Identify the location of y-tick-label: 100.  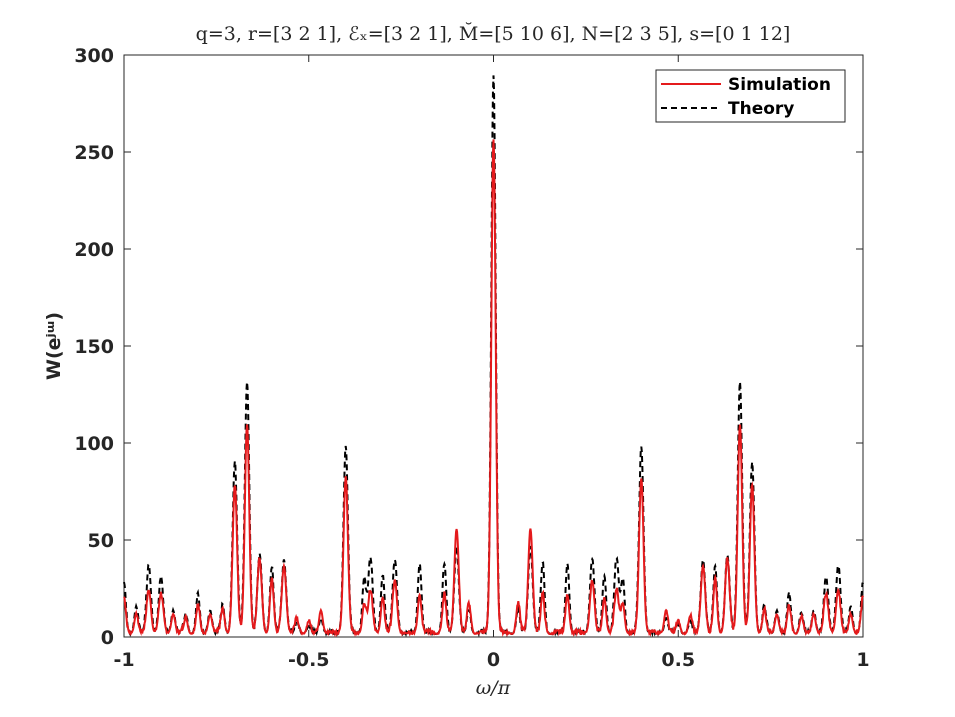
(94, 444).